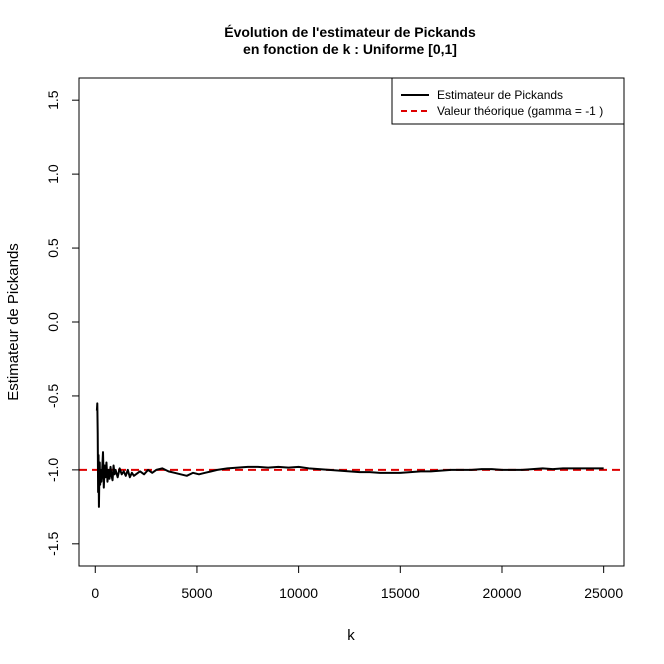 The image size is (664, 664). I want to click on y-tick-label: -1.5, so click(53, 544).